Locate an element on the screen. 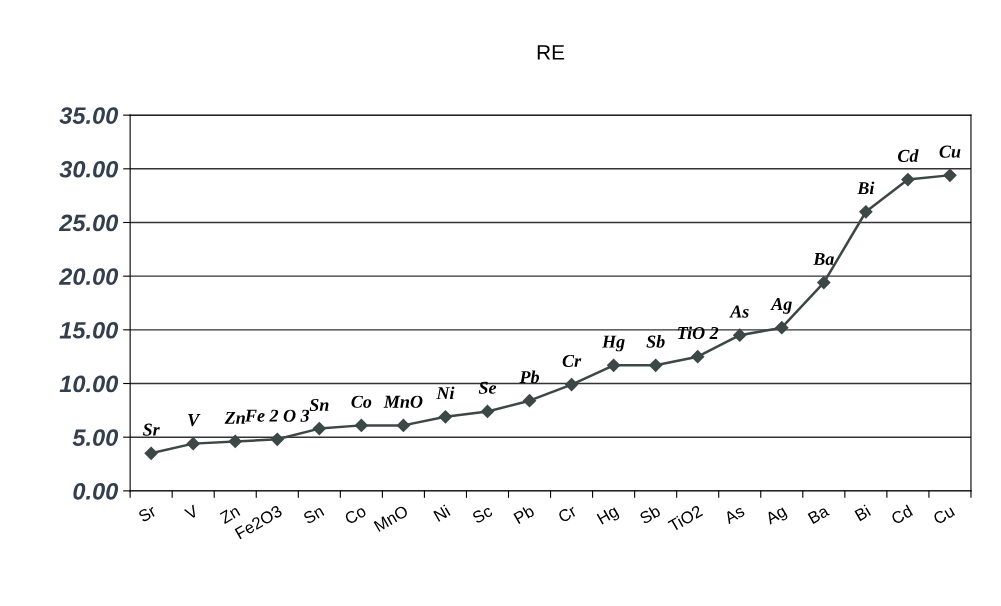 The image size is (1001, 606). x-tick-label: Bi is located at coordinates (862, 513).